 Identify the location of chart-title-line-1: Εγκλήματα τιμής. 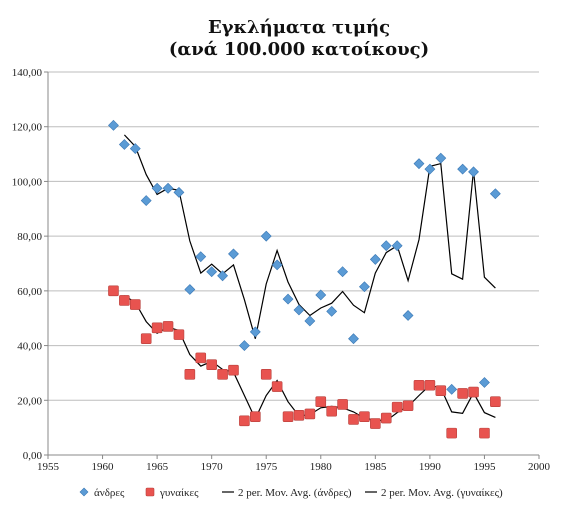
(299, 27).